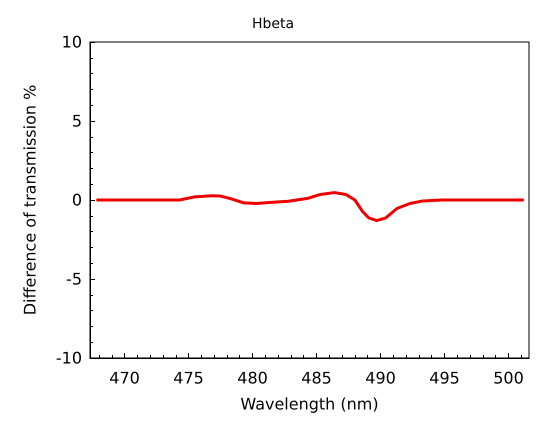 The image size is (546, 434). What do you see at coordinates (508, 378) in the screenshot?
I see `x-tick-label: 500` at bounding box center [508, 378].